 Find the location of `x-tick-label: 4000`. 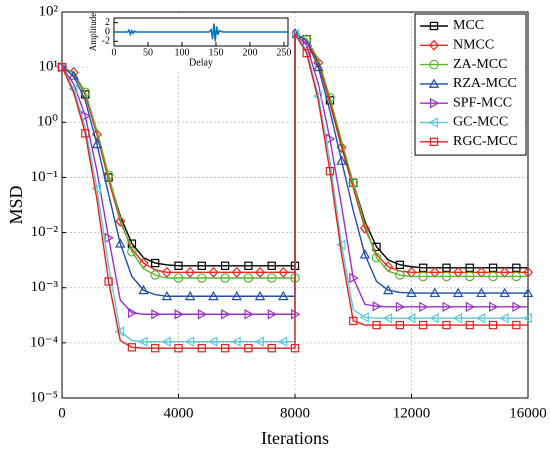

x-tick-label: 4000 is located at coordinates (179, 413).